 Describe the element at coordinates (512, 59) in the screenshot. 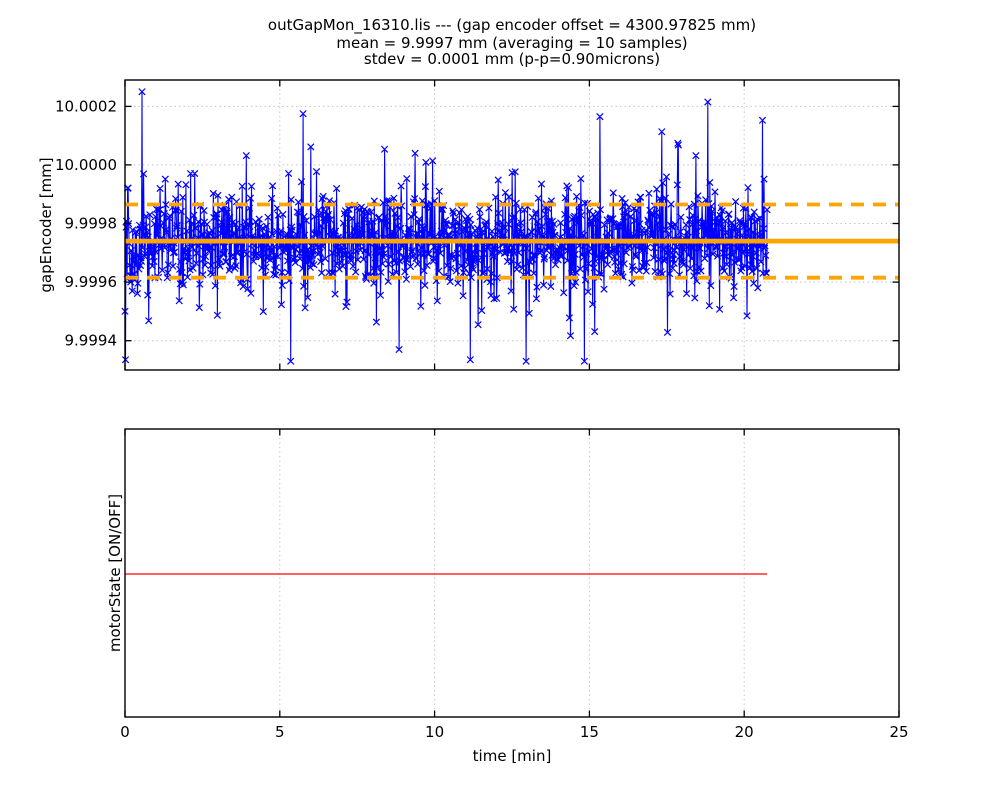

I see `figure-title-line-3: stdev = 0.0001 mm (p-p=0.90microns)` at that location.